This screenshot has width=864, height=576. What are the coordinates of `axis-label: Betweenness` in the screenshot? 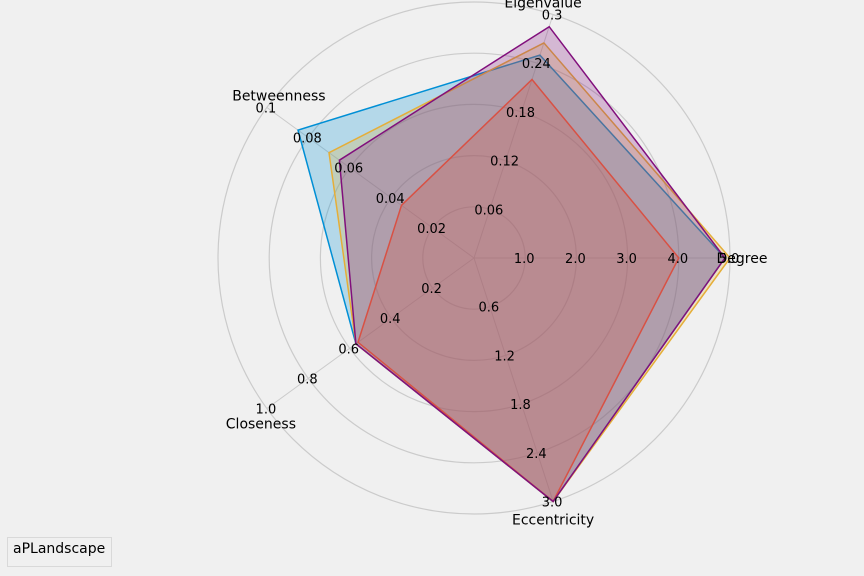 It's located at (278, 97).